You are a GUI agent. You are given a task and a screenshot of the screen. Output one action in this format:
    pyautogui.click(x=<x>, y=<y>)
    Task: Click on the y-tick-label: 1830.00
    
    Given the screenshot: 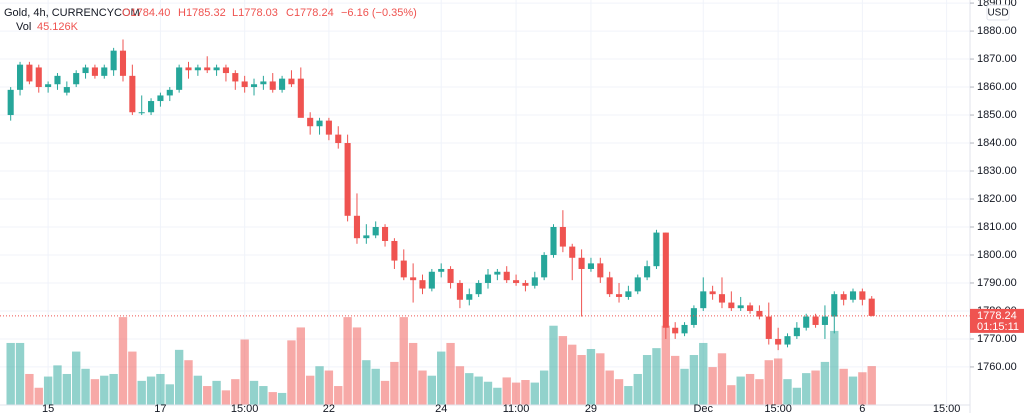 What is the action you would take?
    pyautogui.click(x=997, y=171)
    